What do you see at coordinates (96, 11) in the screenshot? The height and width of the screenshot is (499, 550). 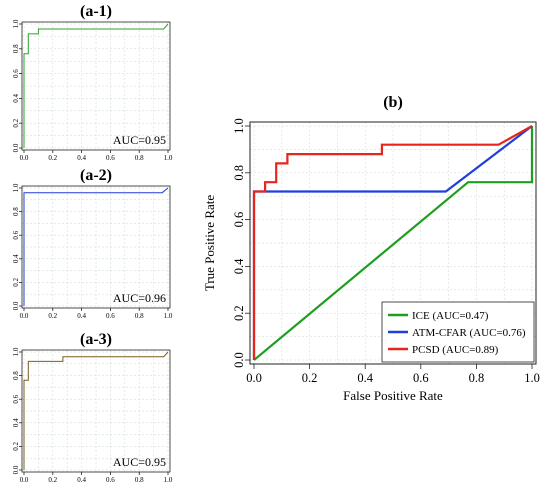 I see `chart-title: (a-1)` at bounding box center [96, 11].